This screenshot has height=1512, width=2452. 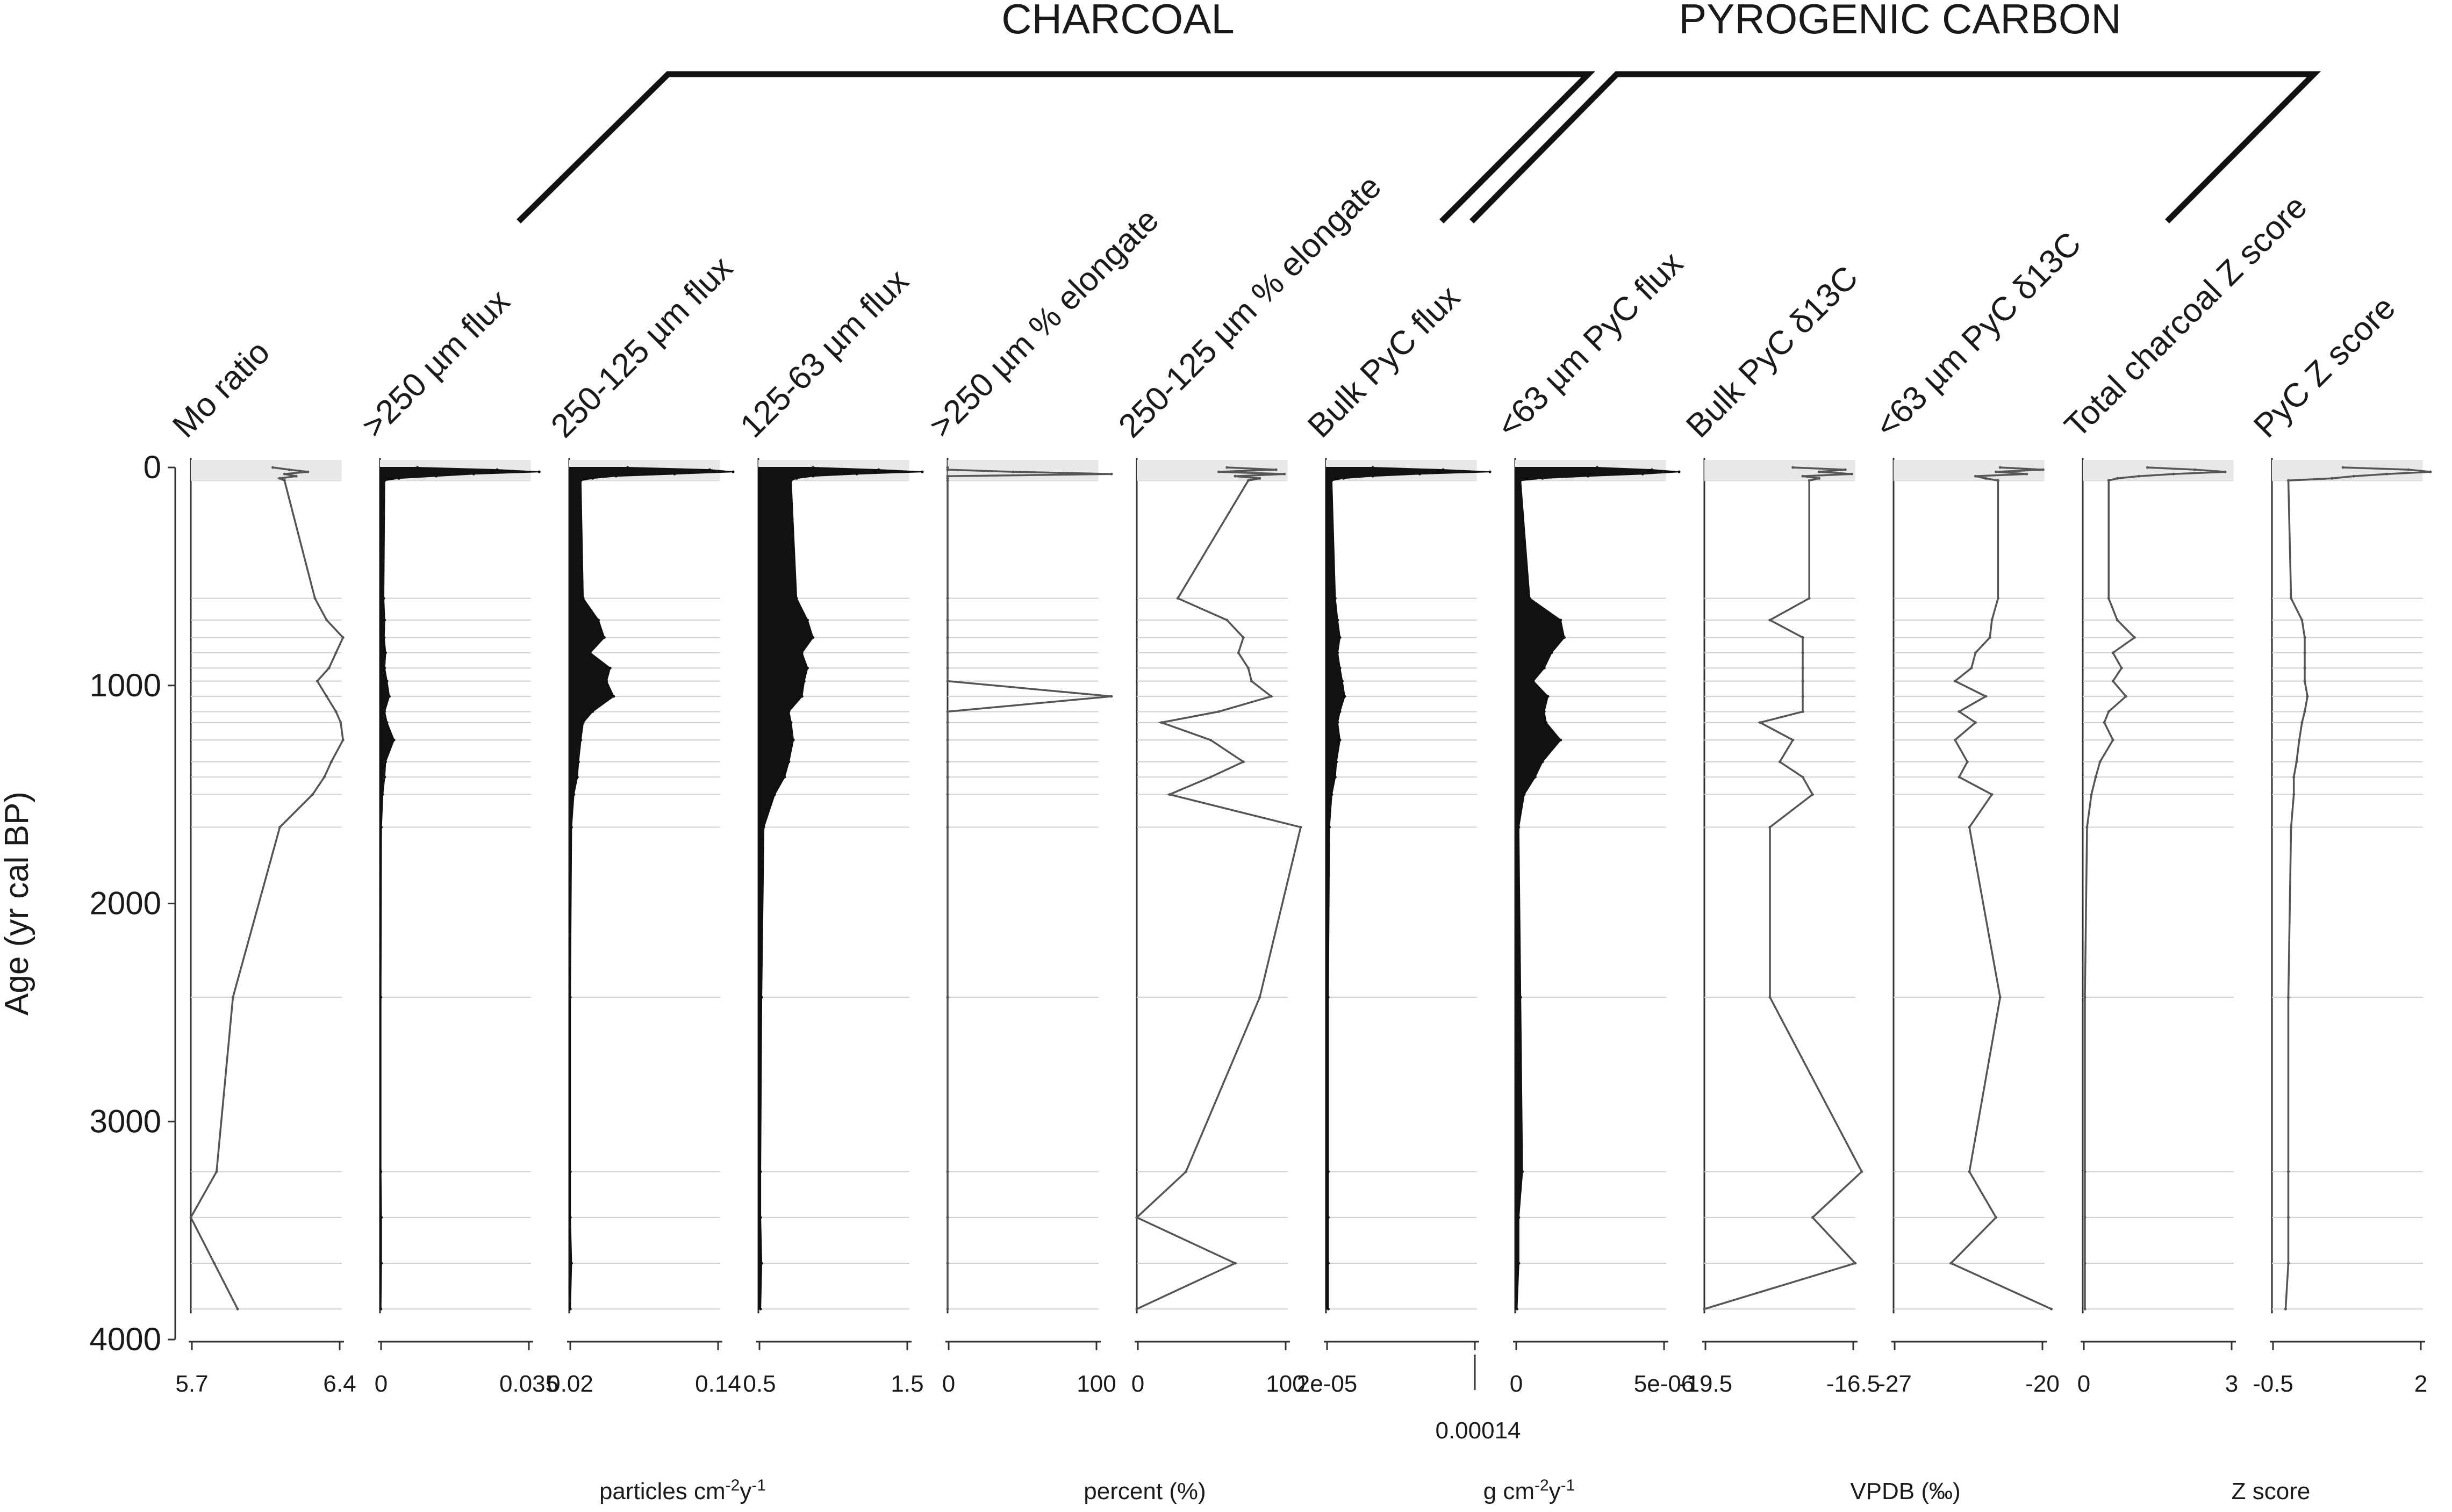 I want to click on panel-mo: 5.7 6.4 Mo ratio, so click(x=261, y=865).